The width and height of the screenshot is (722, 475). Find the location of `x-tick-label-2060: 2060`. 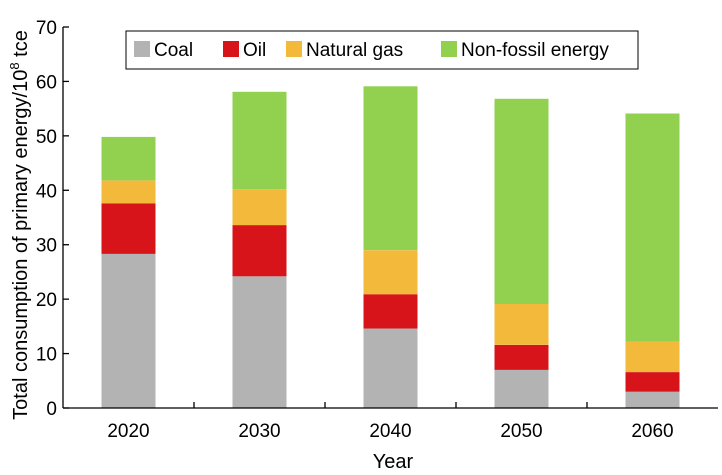

x-tick-label-2060: 2060 is located at coordinates (652, 431).